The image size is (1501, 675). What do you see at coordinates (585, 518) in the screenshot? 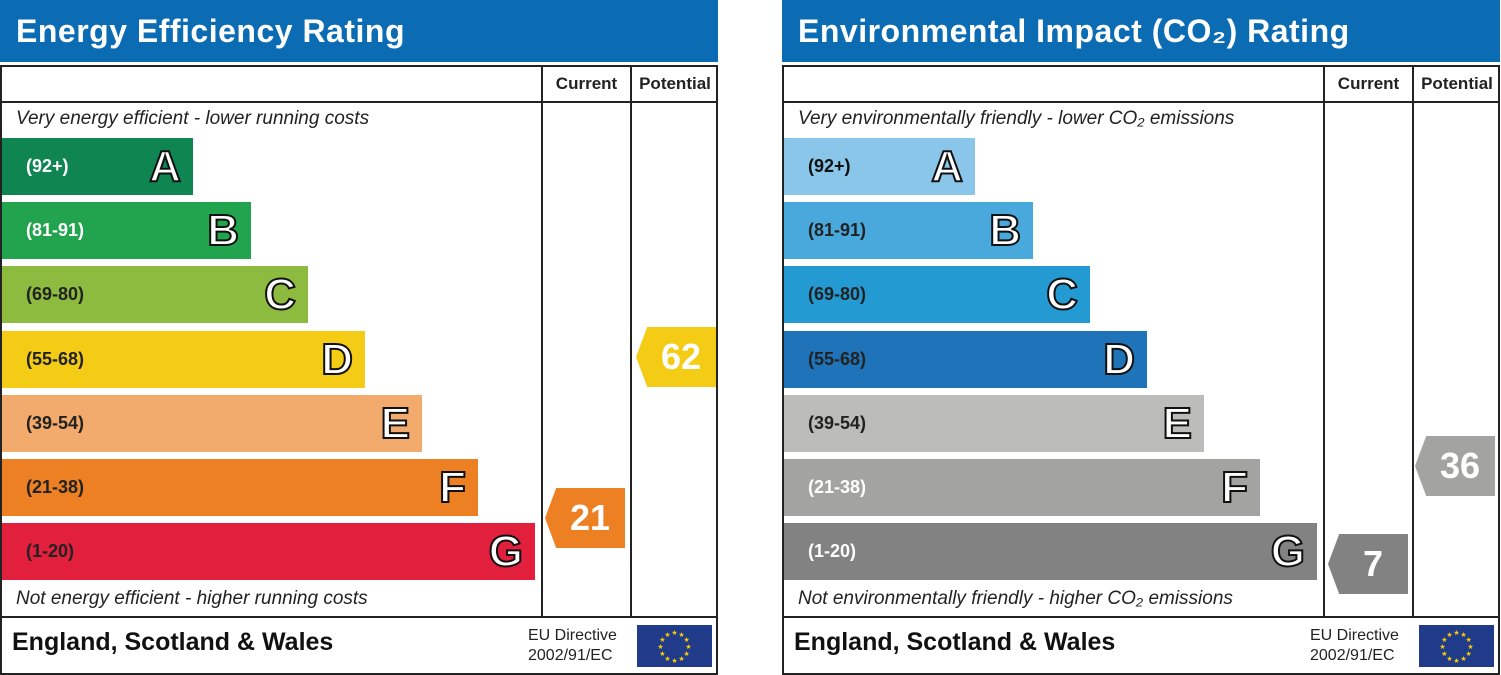
I see `current-rating-arrow: 21` at bounding box center [585, 518].